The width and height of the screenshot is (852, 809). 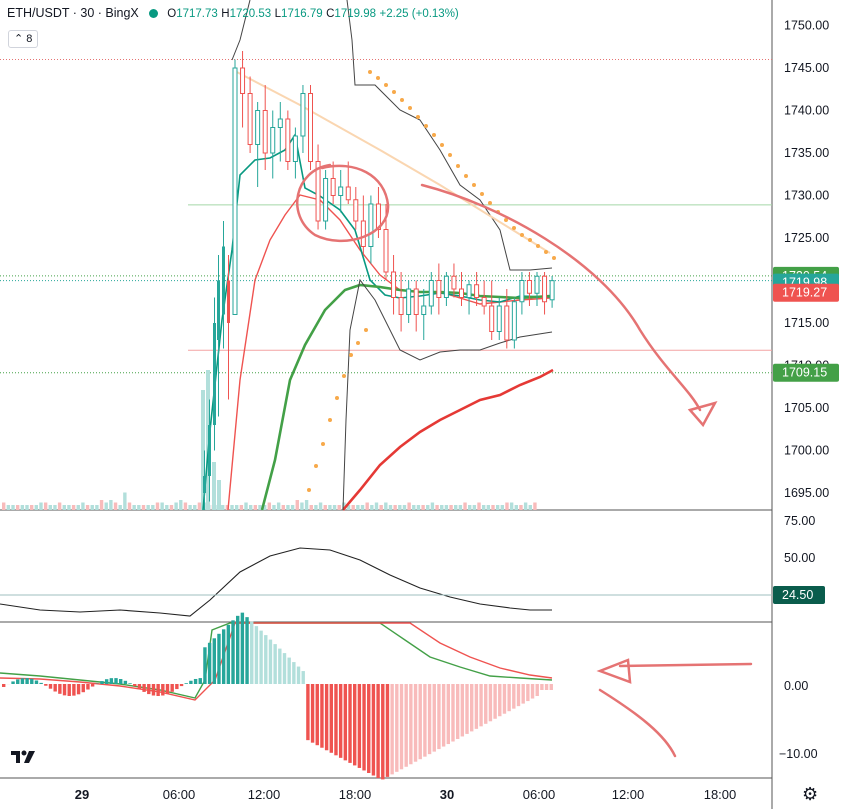 I want to click on rsi-tick-label: 50.00, so click(x=799, y=558).